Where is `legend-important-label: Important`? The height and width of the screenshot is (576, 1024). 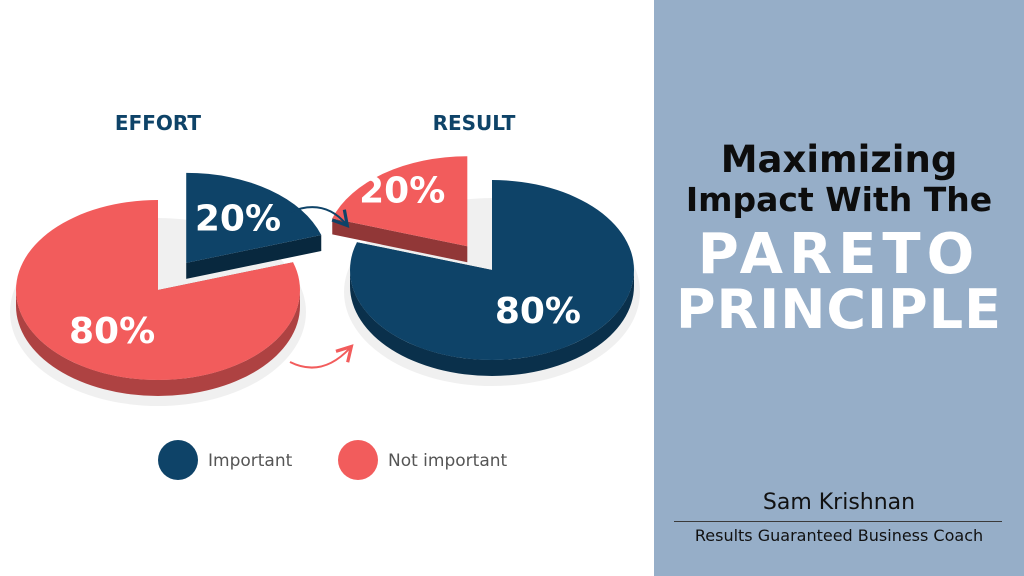 legend-important-label: Important is located at coordinates (250, 461).